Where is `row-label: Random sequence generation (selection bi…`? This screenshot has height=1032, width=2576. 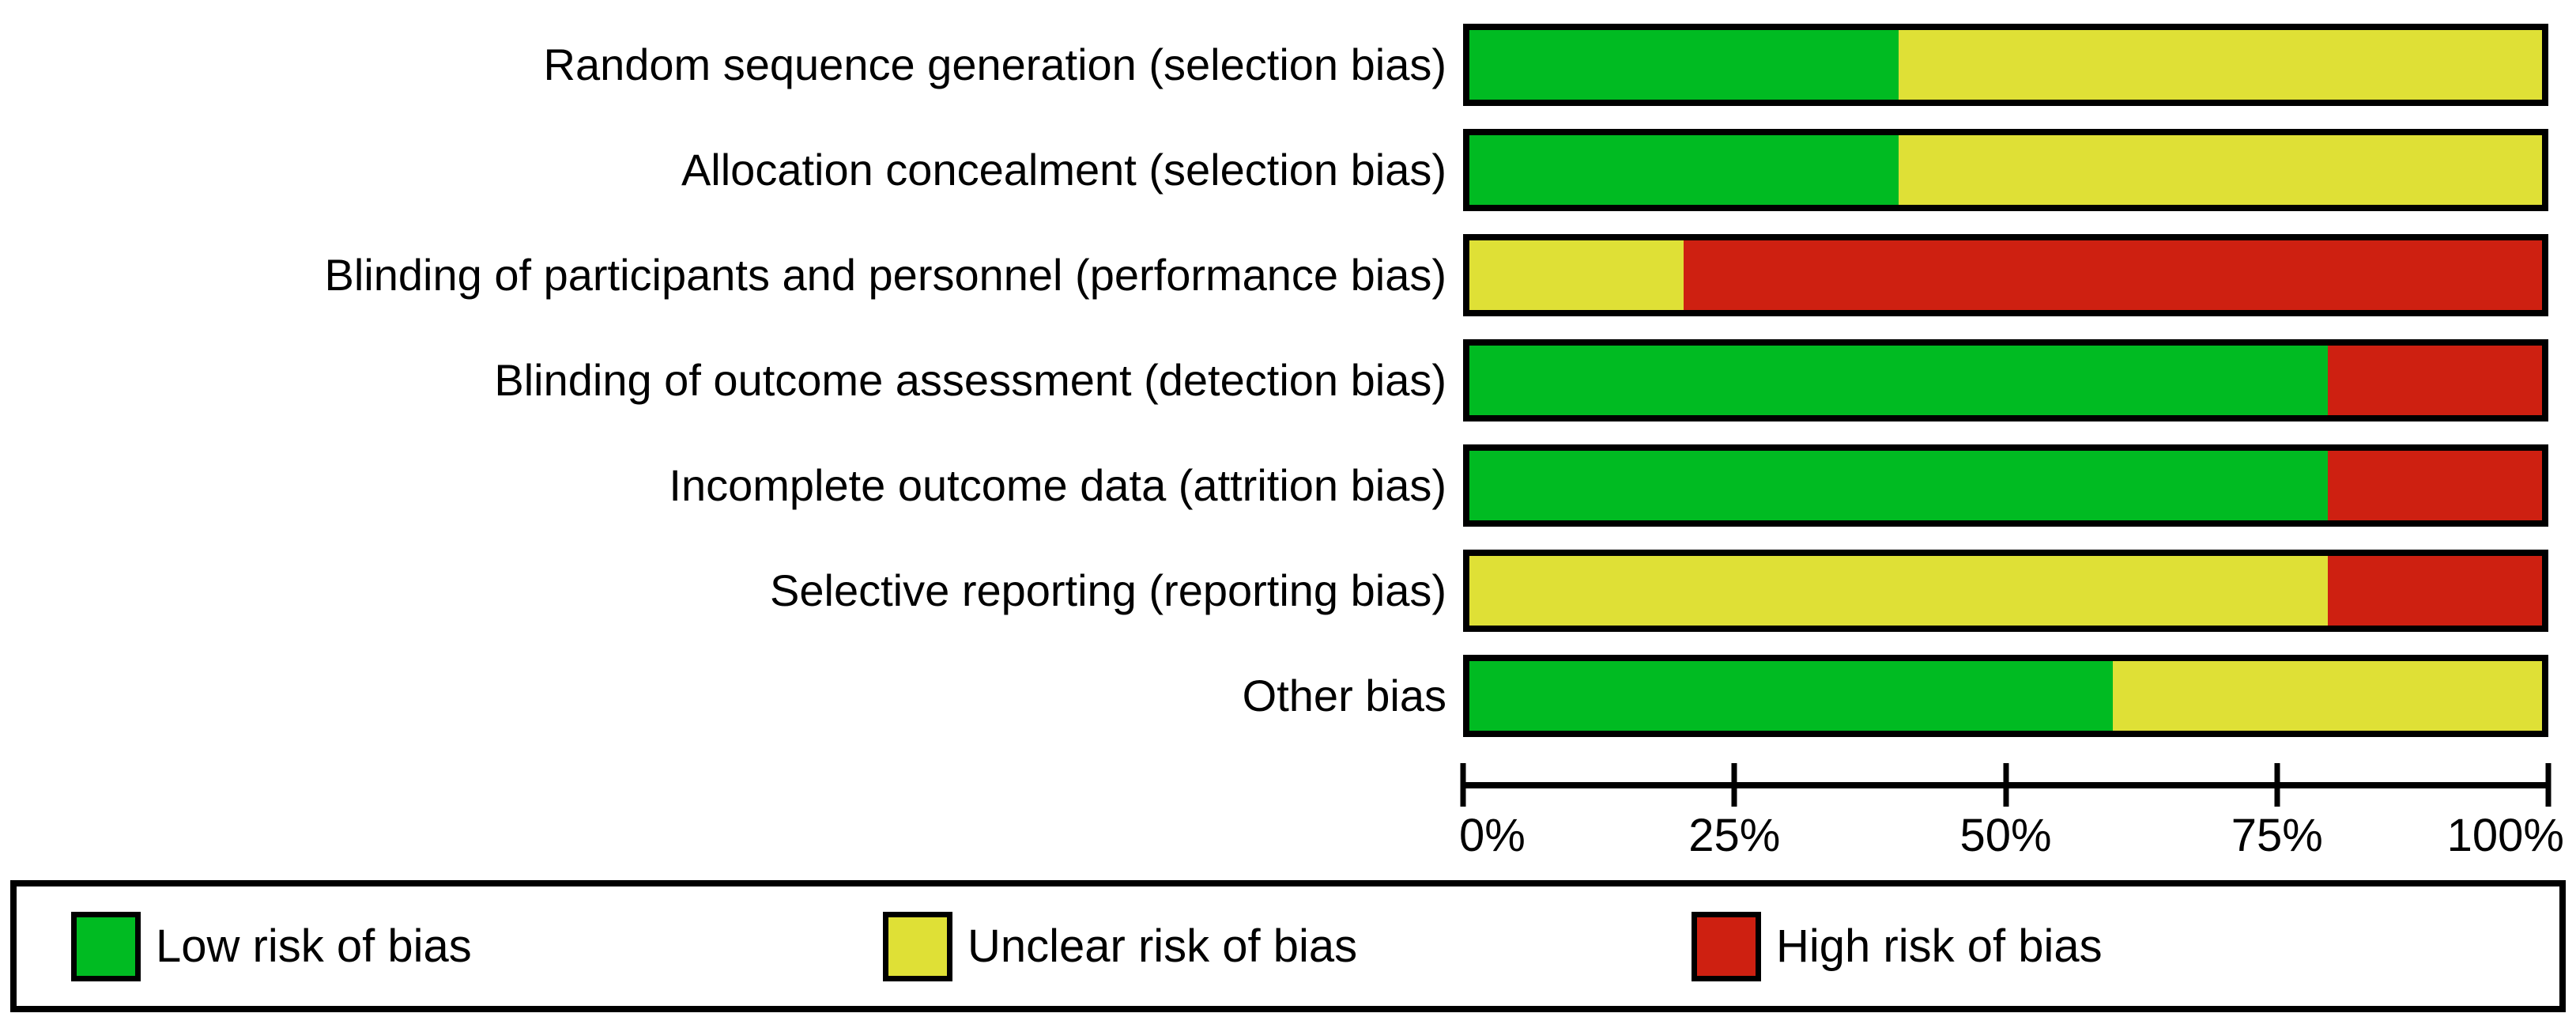
row-label: Random sequence generation (selection bi… is located at coordinates (994, 64).